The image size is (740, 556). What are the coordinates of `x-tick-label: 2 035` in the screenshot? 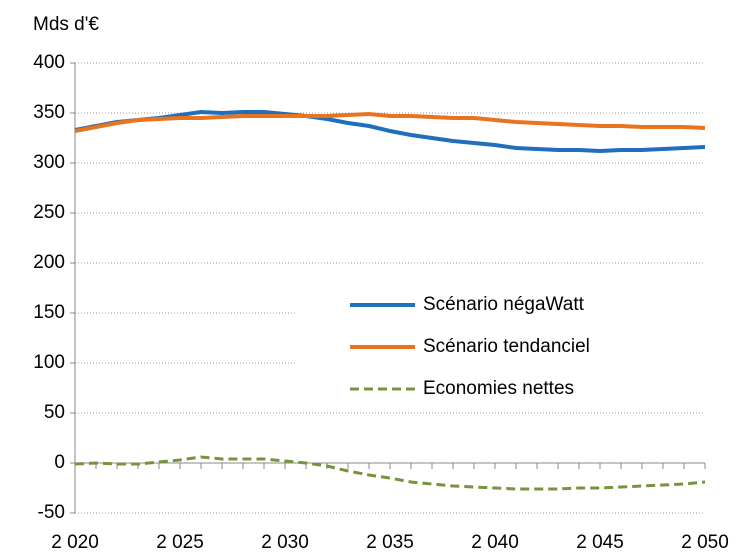 It's located at (390, 542).